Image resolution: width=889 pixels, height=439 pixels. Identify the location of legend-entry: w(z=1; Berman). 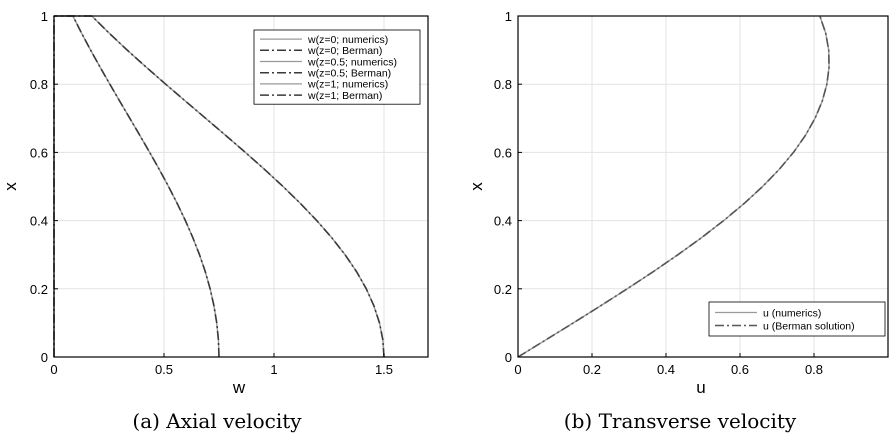
(344, 96).